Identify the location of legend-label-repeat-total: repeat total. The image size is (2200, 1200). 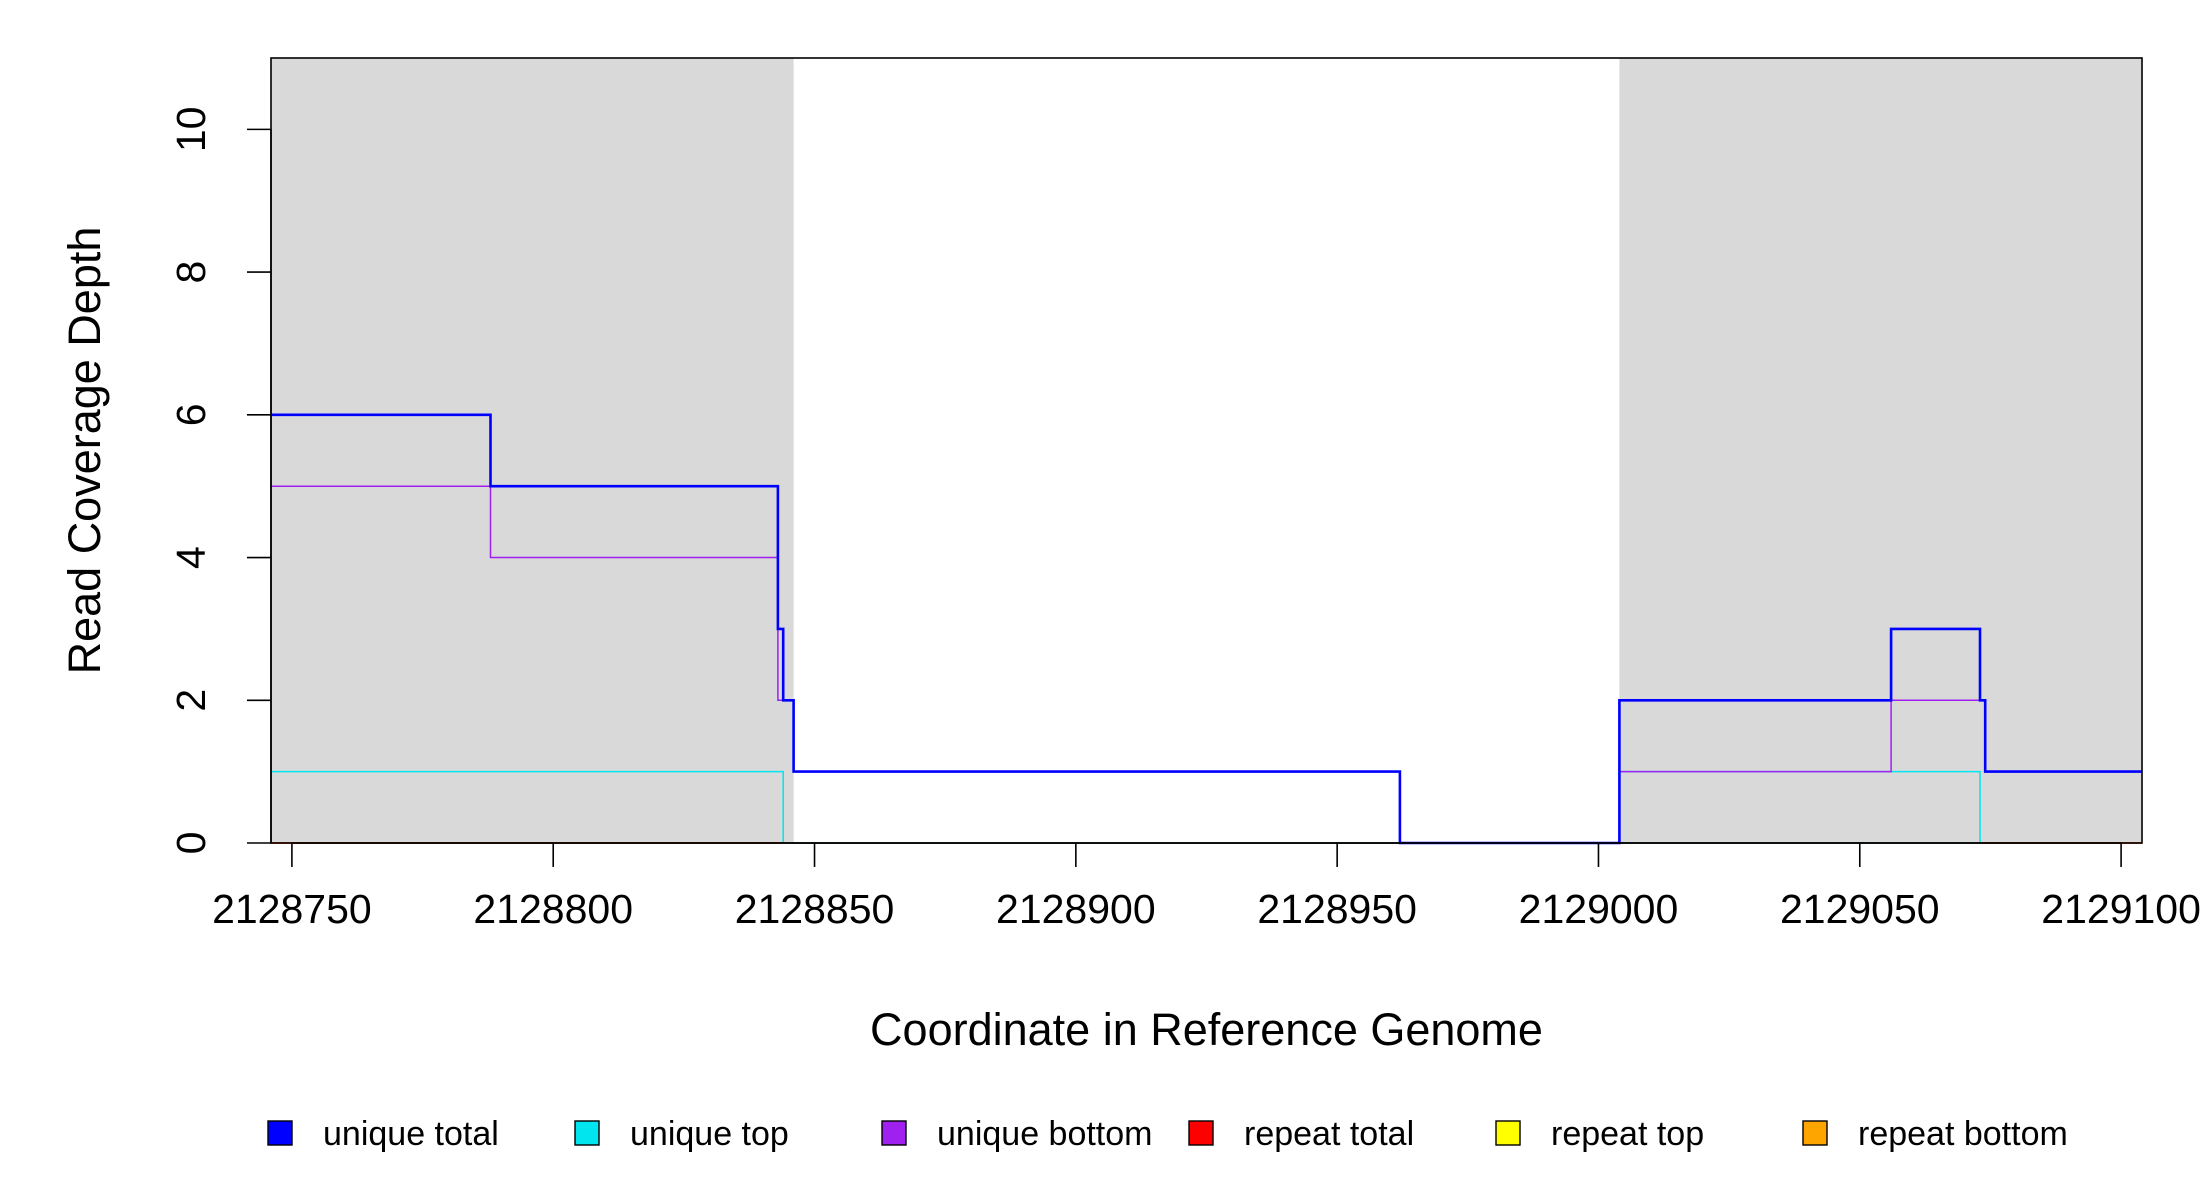
(1329, 1134).